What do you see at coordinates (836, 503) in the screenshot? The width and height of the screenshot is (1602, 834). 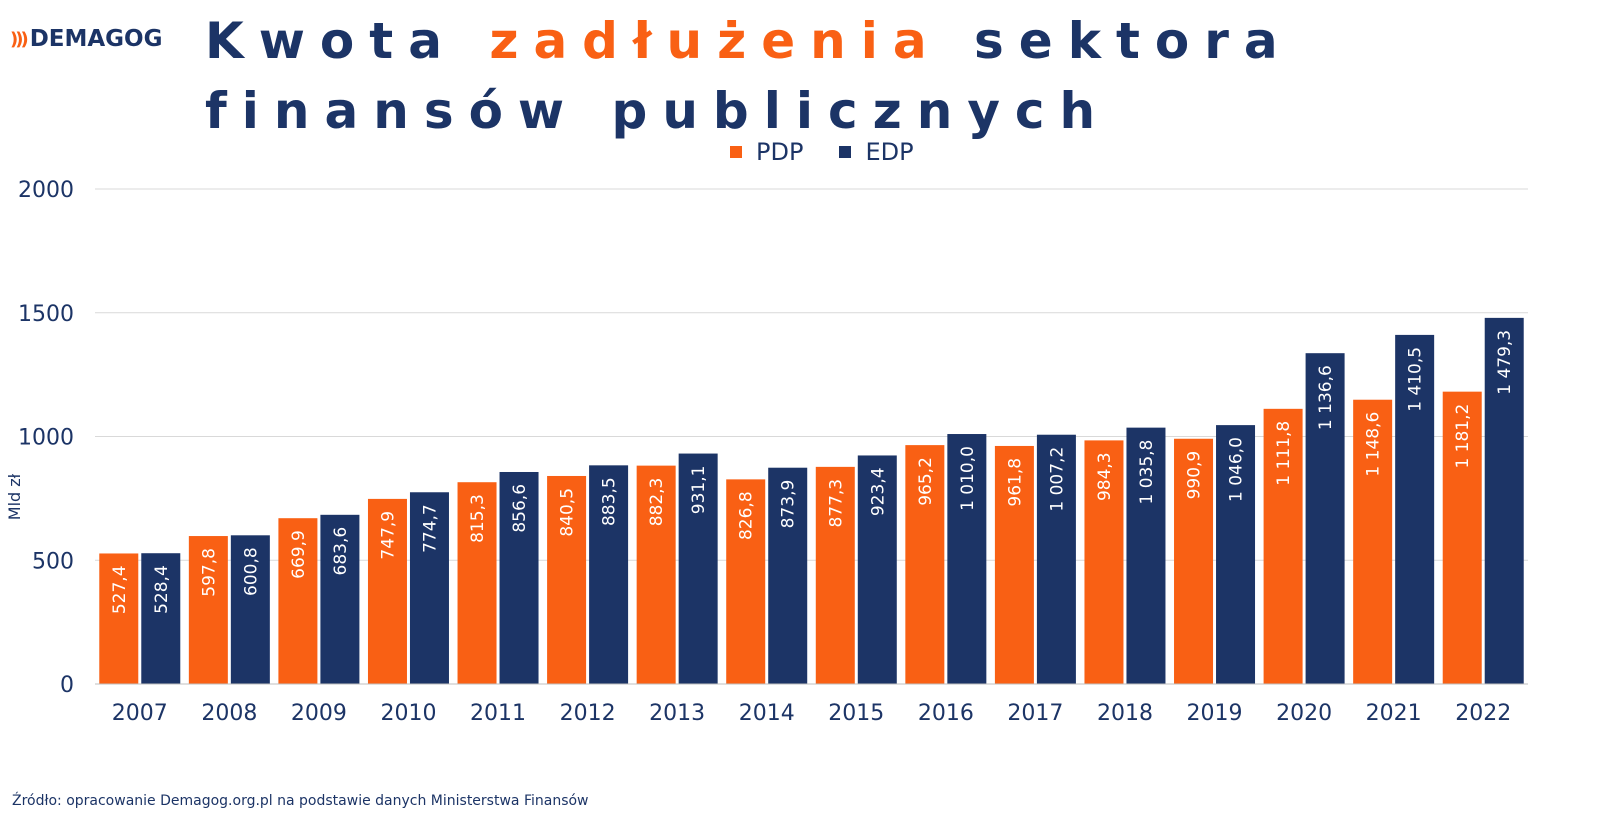 I see `data-label-pdp: 877,3` at bounding box center [836, 503].